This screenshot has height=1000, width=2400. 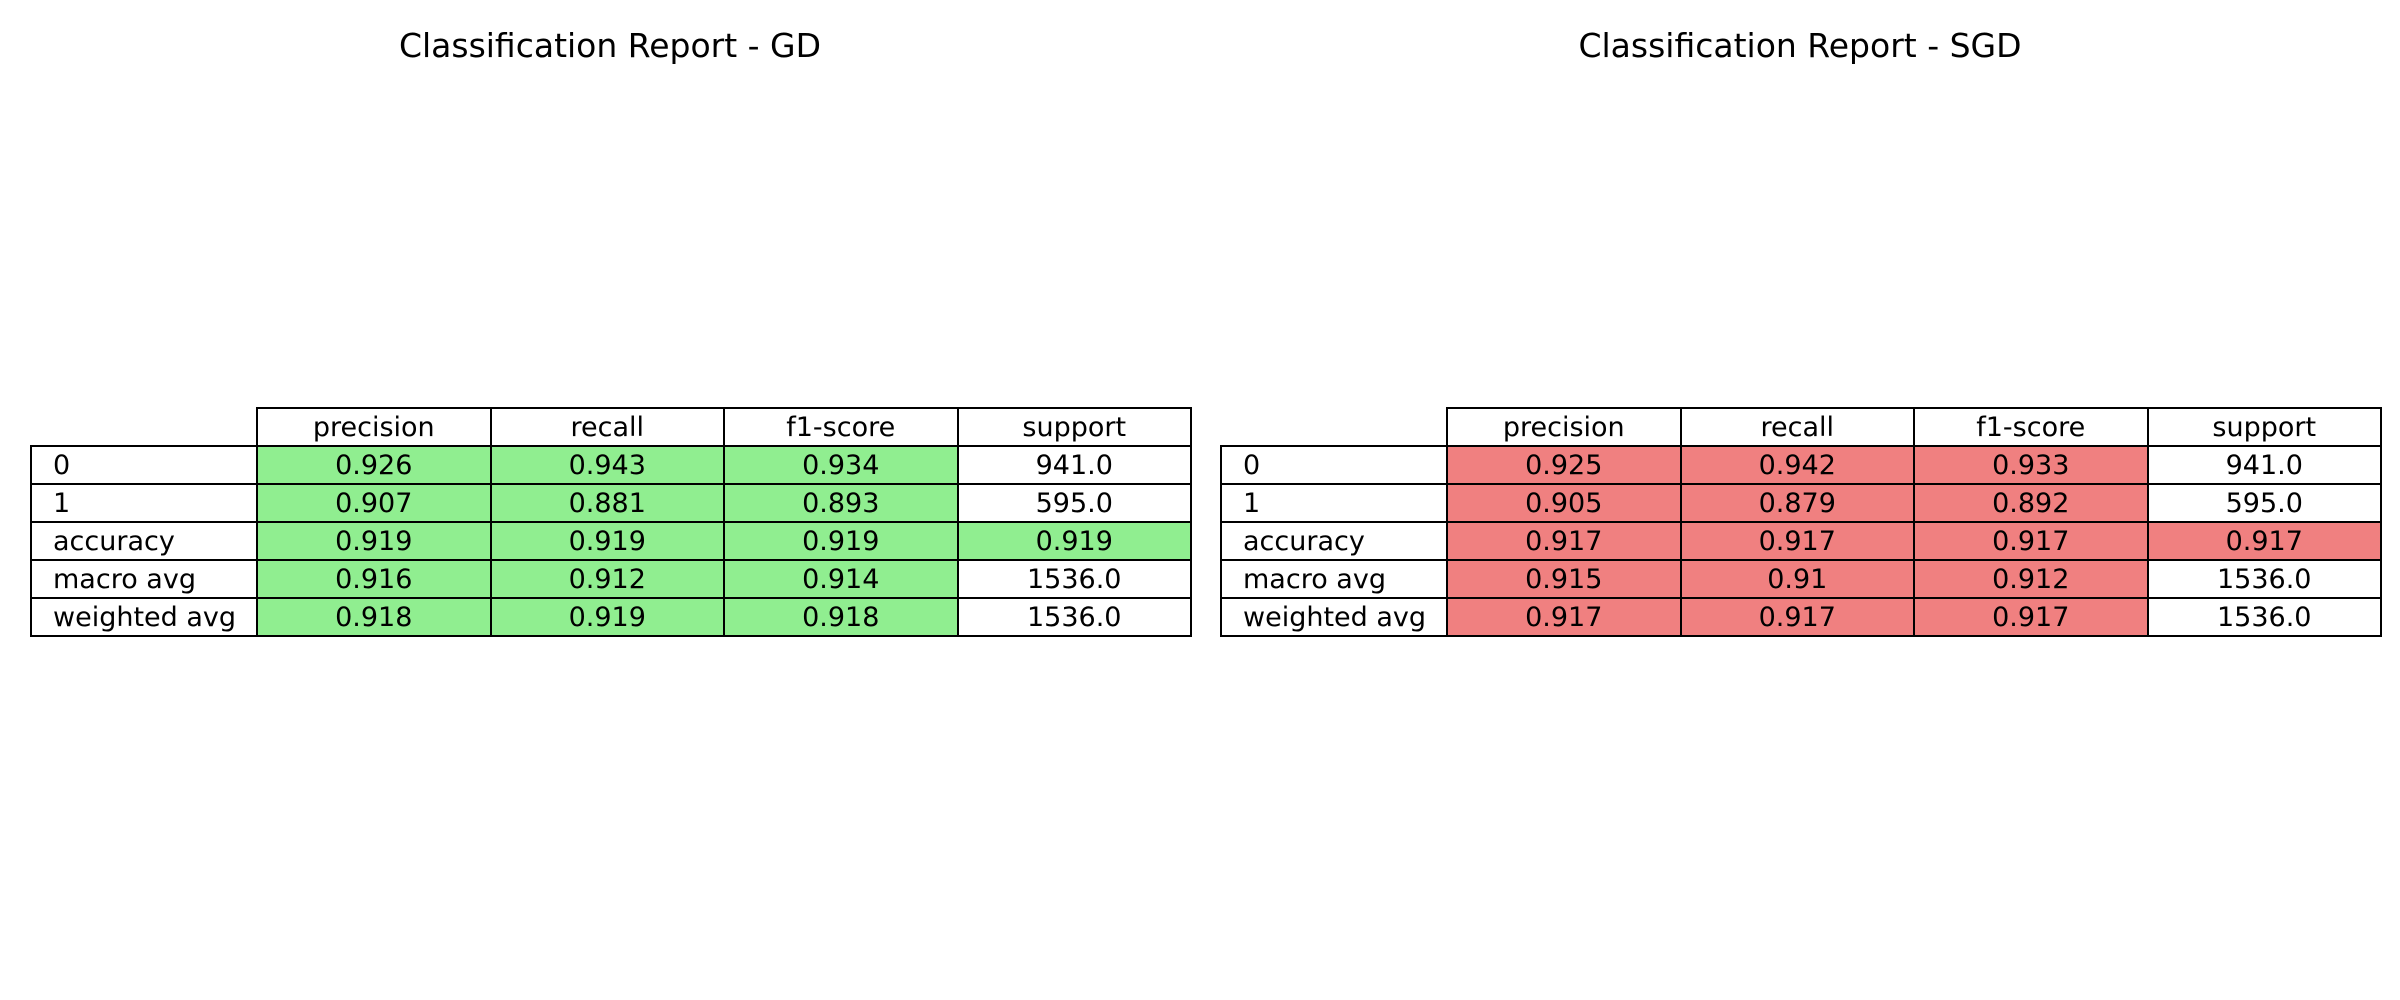 What do you see at coordinates (841, 617) in the screenshot?
I see `gd-cell-weighted-avg-f1-score: 0.918` at bounding box center [841, 617].